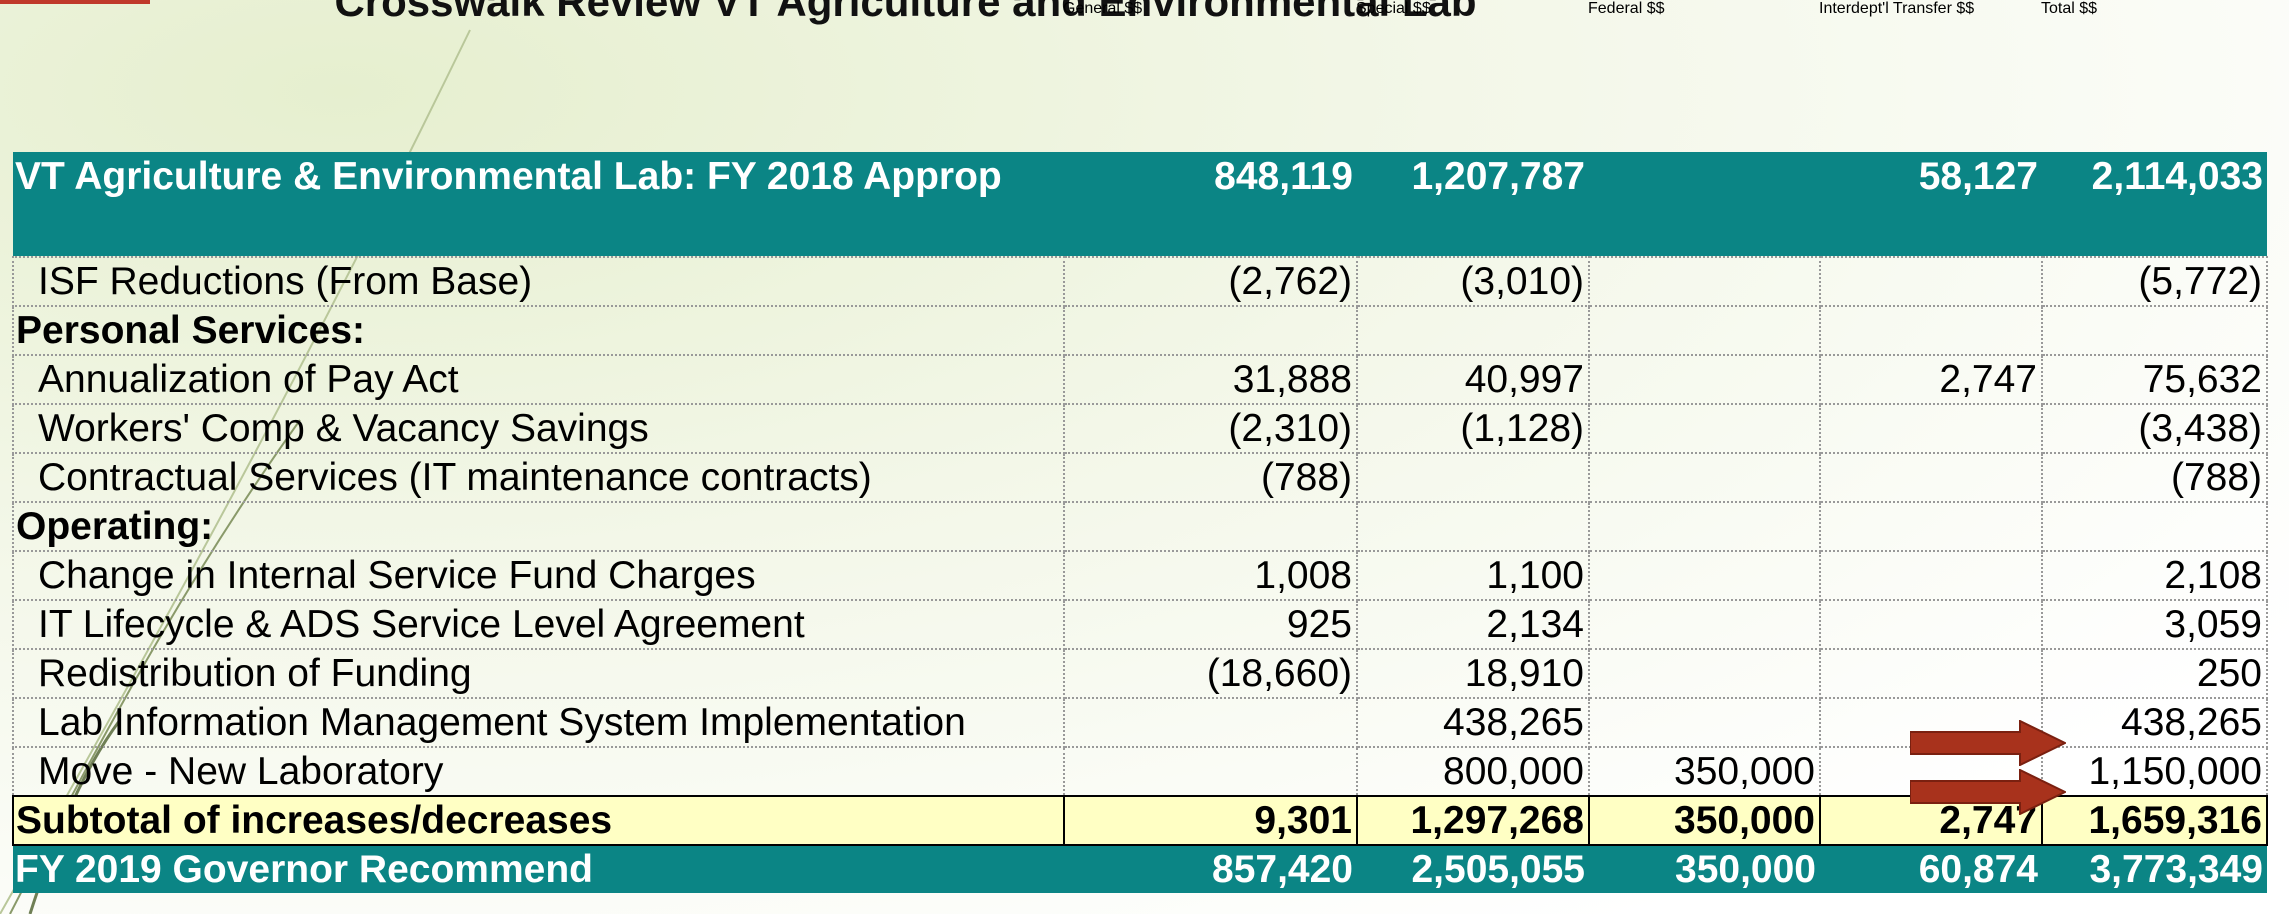  What do you see at coordinates (1210, 575) in the screenshot?
I see `cell: 1,008` at bounding box center [1210, 575].